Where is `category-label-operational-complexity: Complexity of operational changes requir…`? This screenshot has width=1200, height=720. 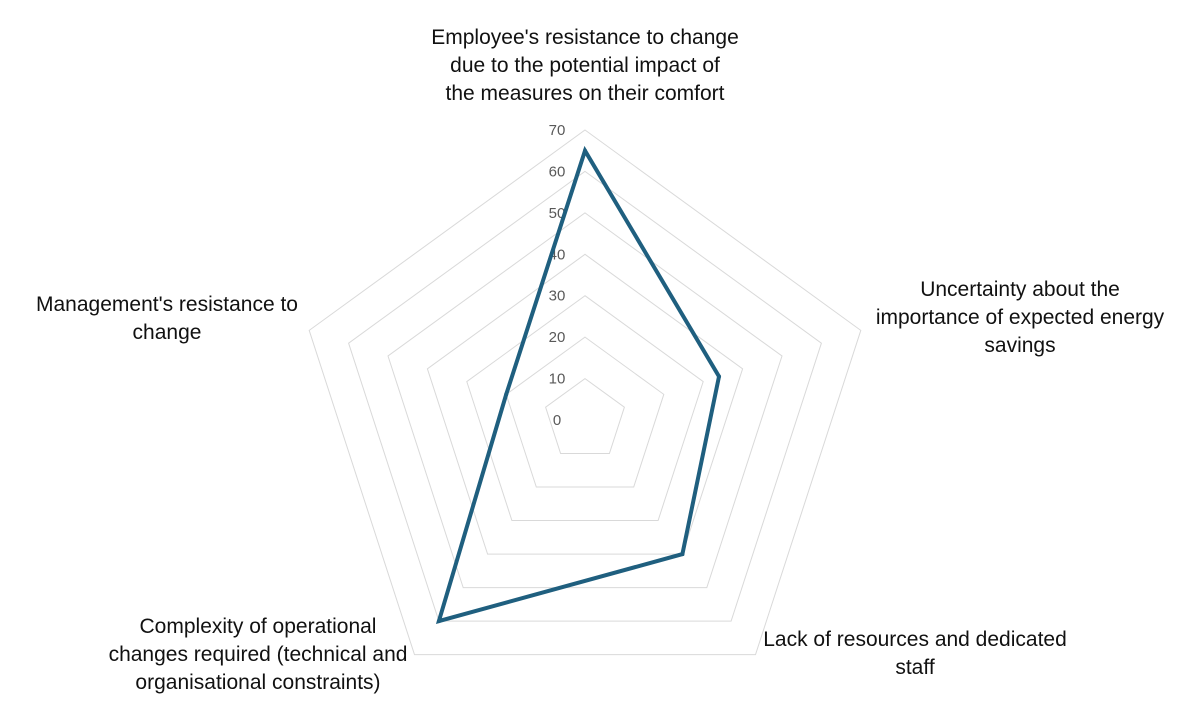 category-label-operational-complexity: Complexity of operational changes requir… is located at coordinates (258, 655).